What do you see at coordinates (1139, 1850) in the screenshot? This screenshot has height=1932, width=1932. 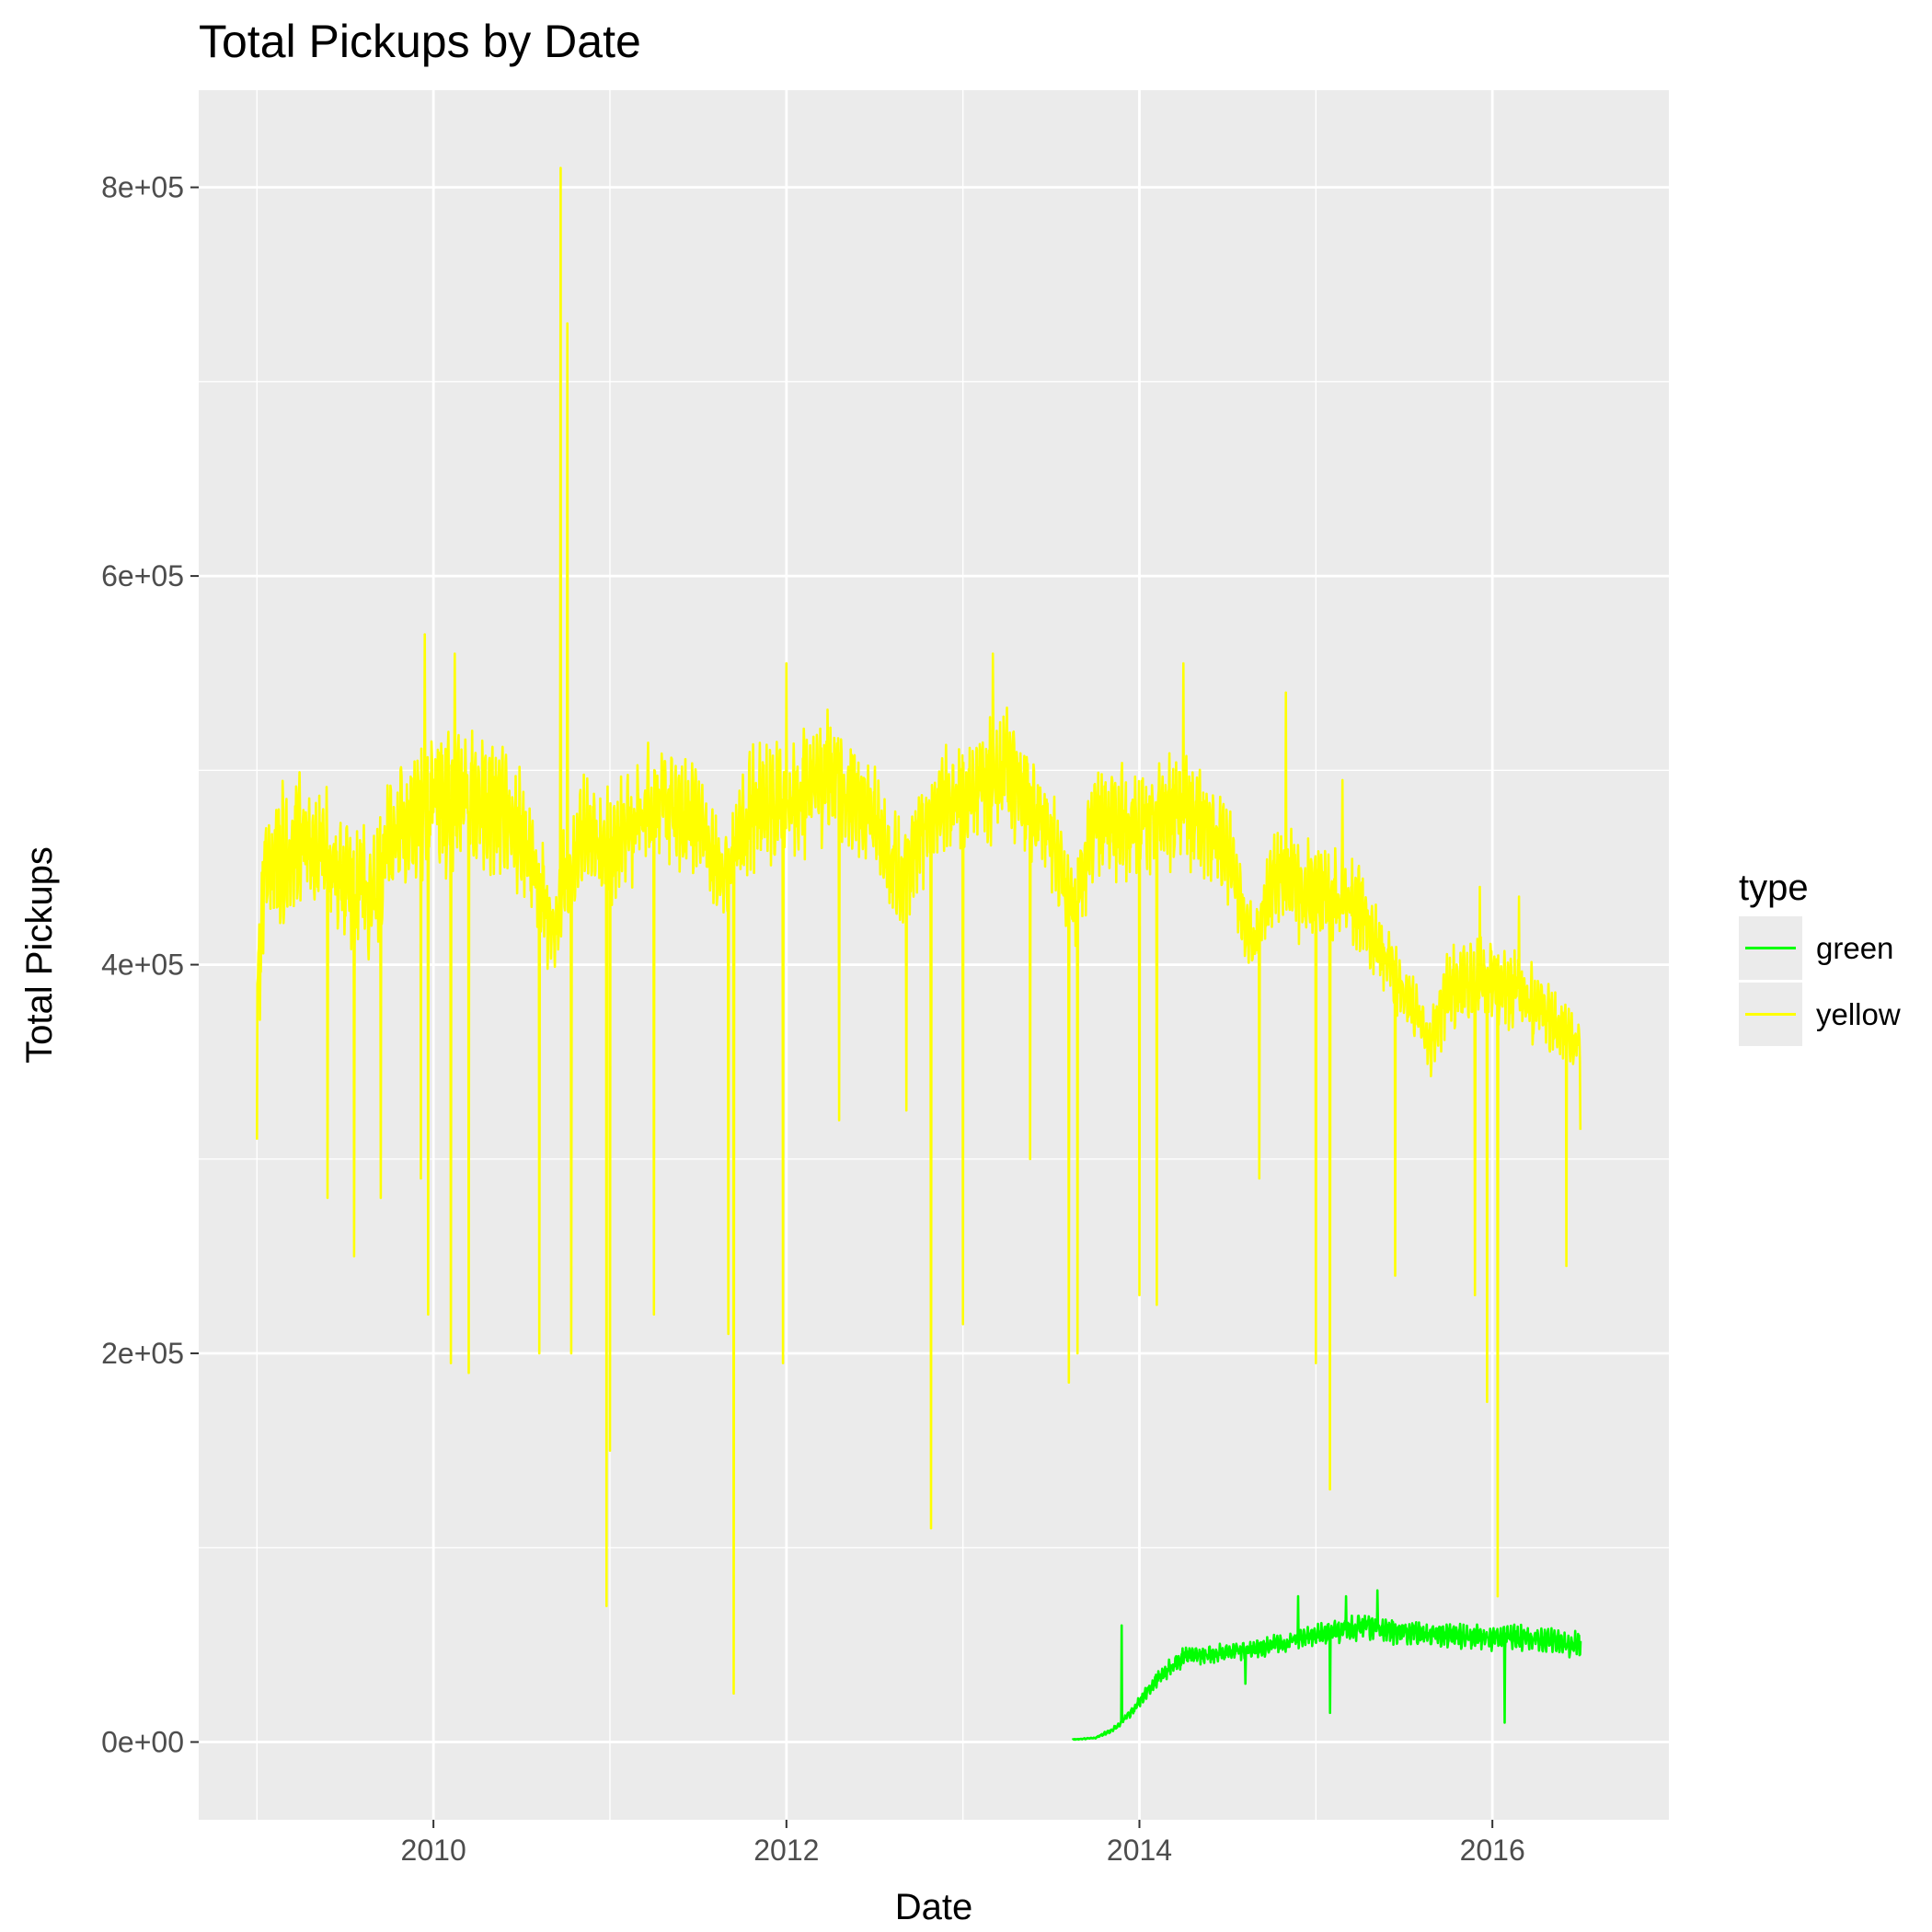 I see `x-tick-label: 2014` at bounding box center [1139, 1850].